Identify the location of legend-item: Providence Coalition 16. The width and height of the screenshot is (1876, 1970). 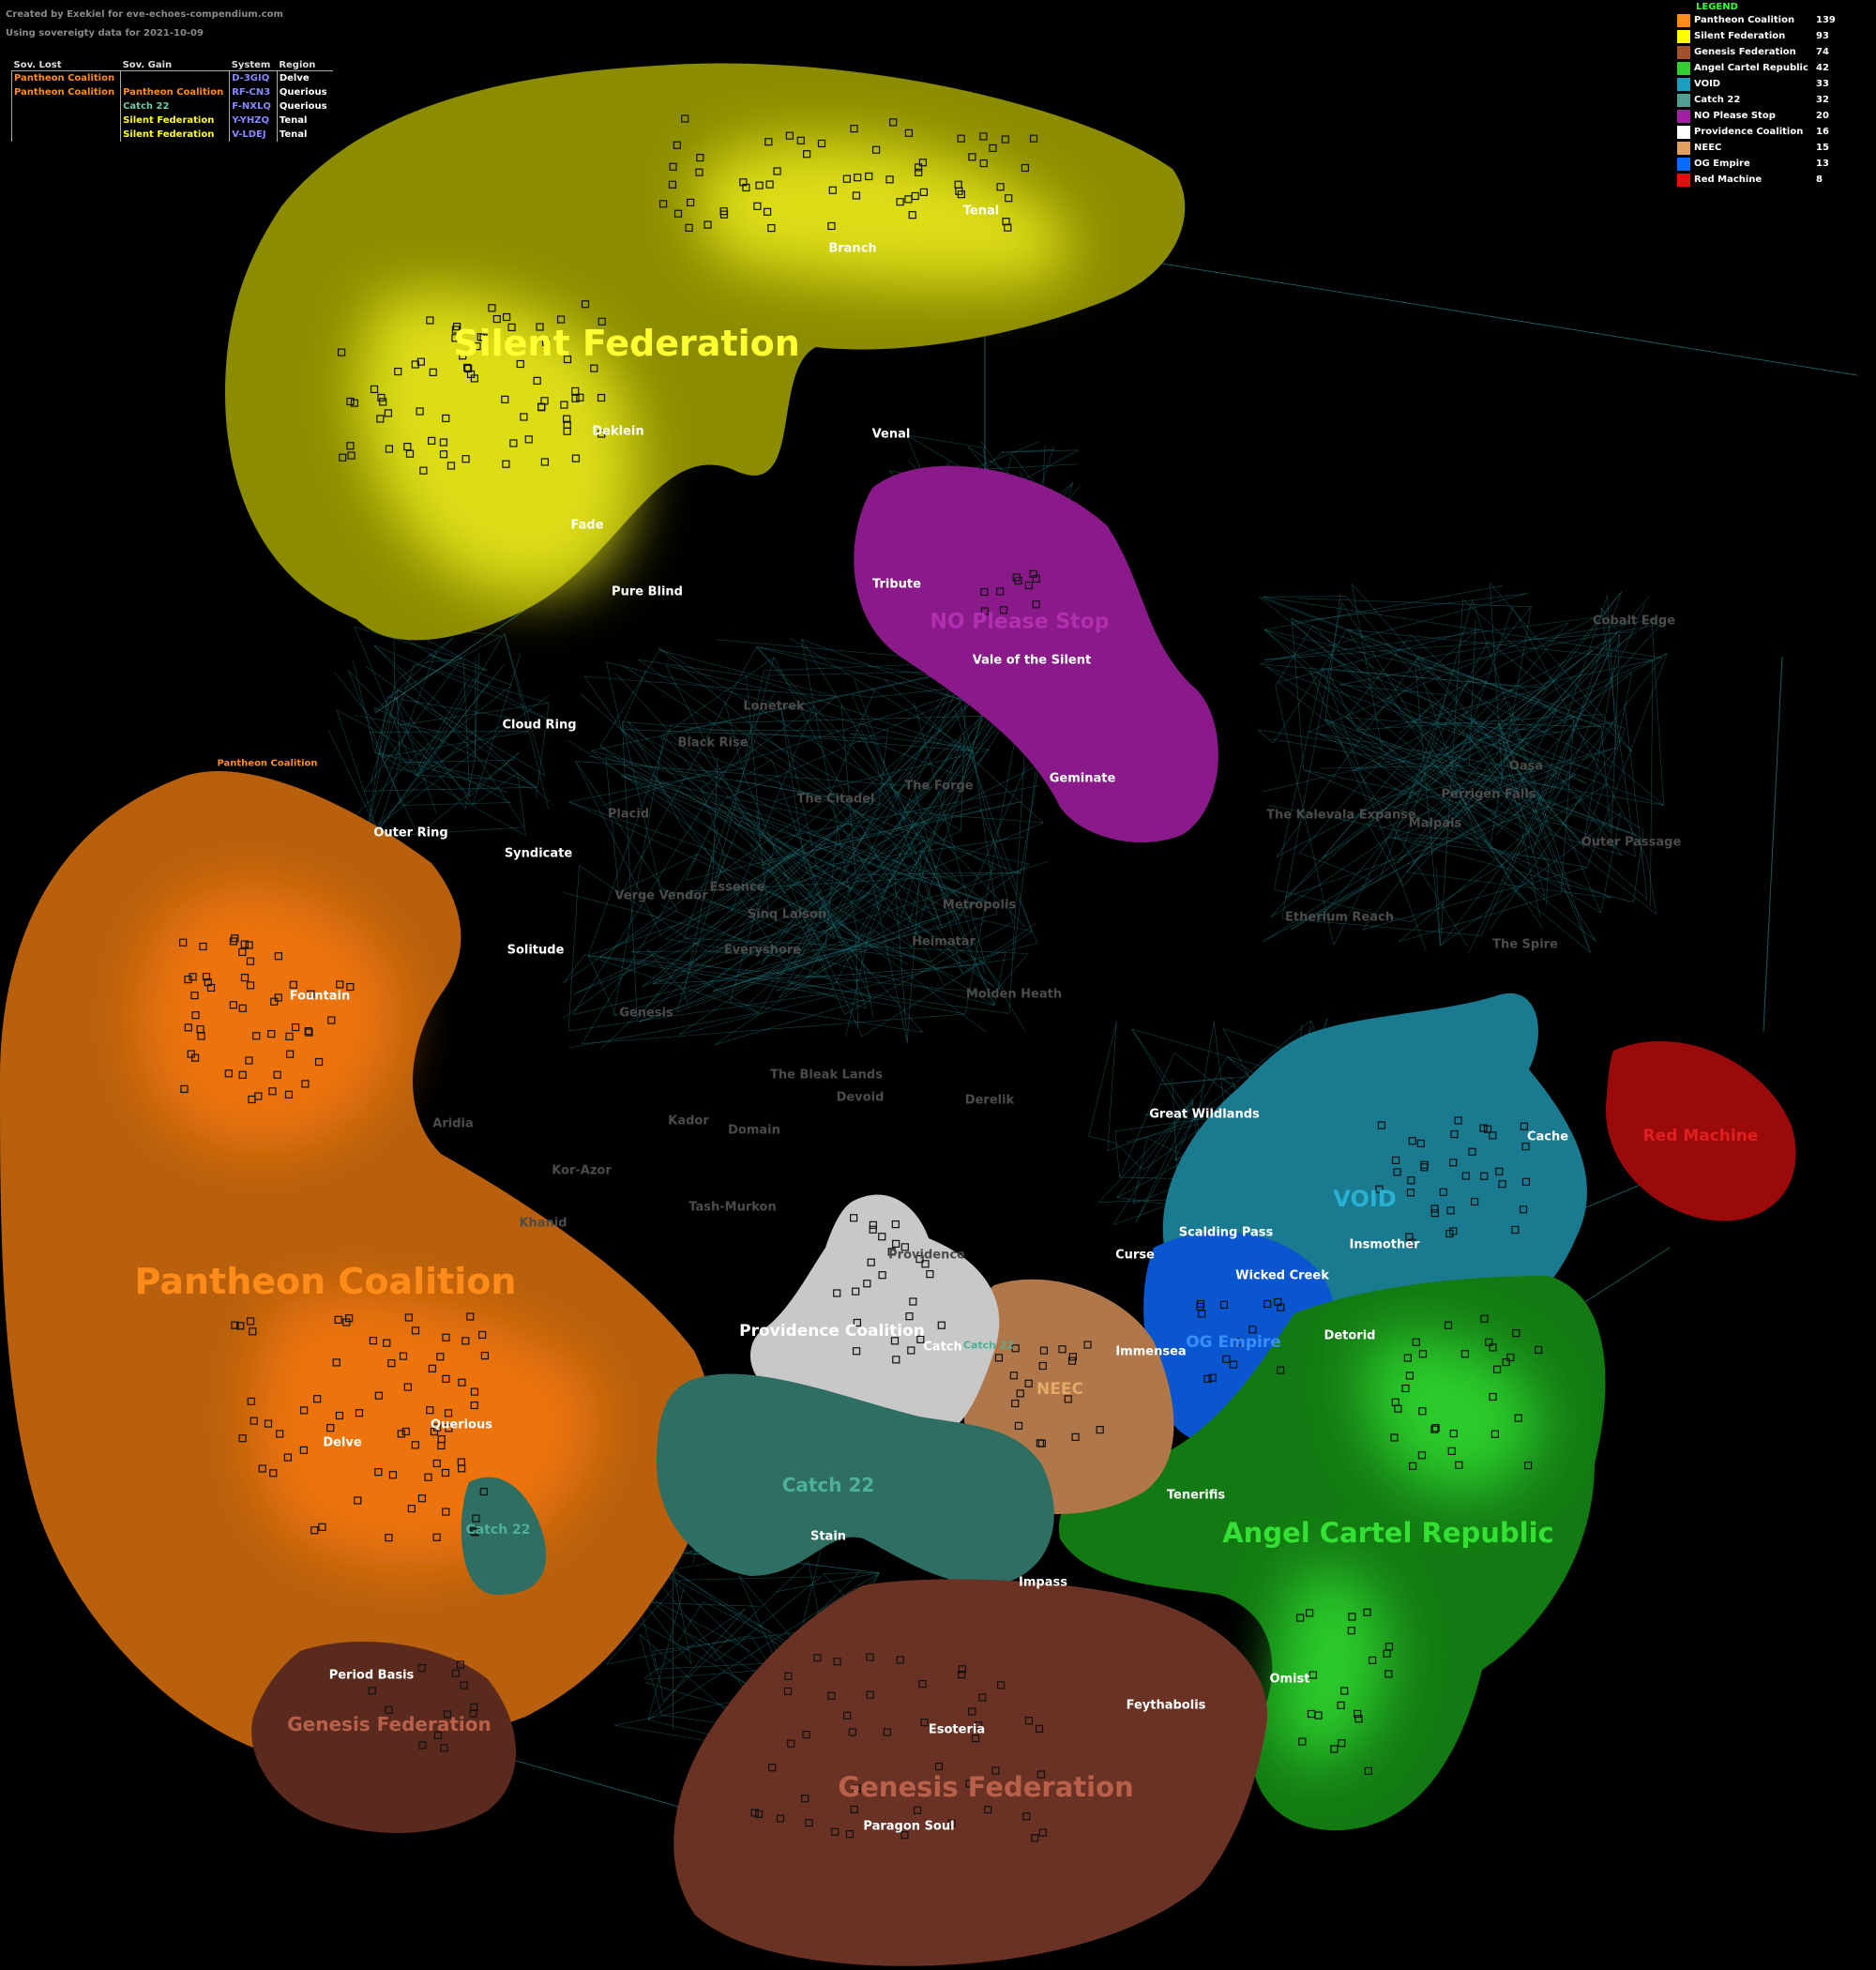
(1771, 132).